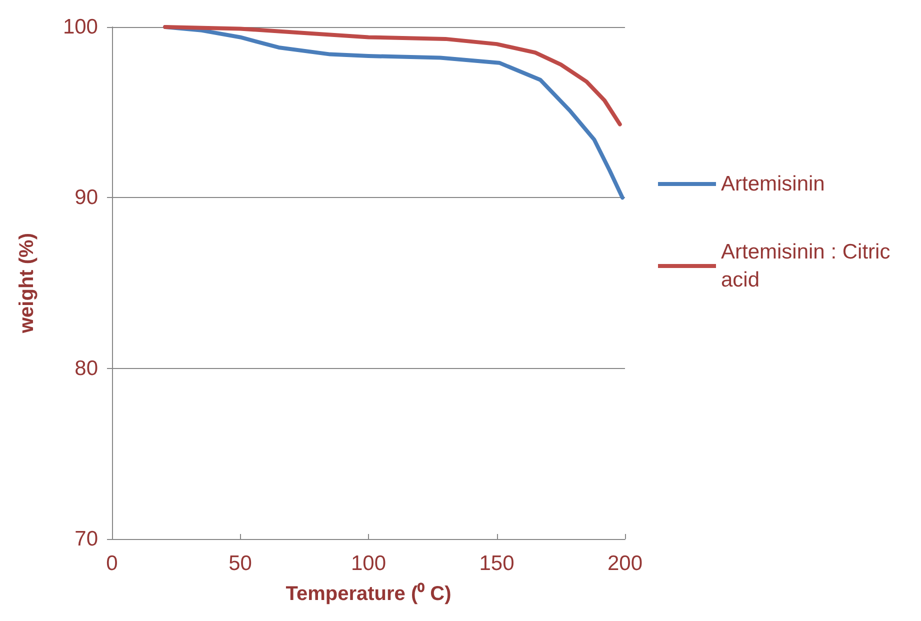  What do you see at coordinates (86, 539) in the screenshot?
I see `y-tick-label: 70` at bounding box center [86, 539].